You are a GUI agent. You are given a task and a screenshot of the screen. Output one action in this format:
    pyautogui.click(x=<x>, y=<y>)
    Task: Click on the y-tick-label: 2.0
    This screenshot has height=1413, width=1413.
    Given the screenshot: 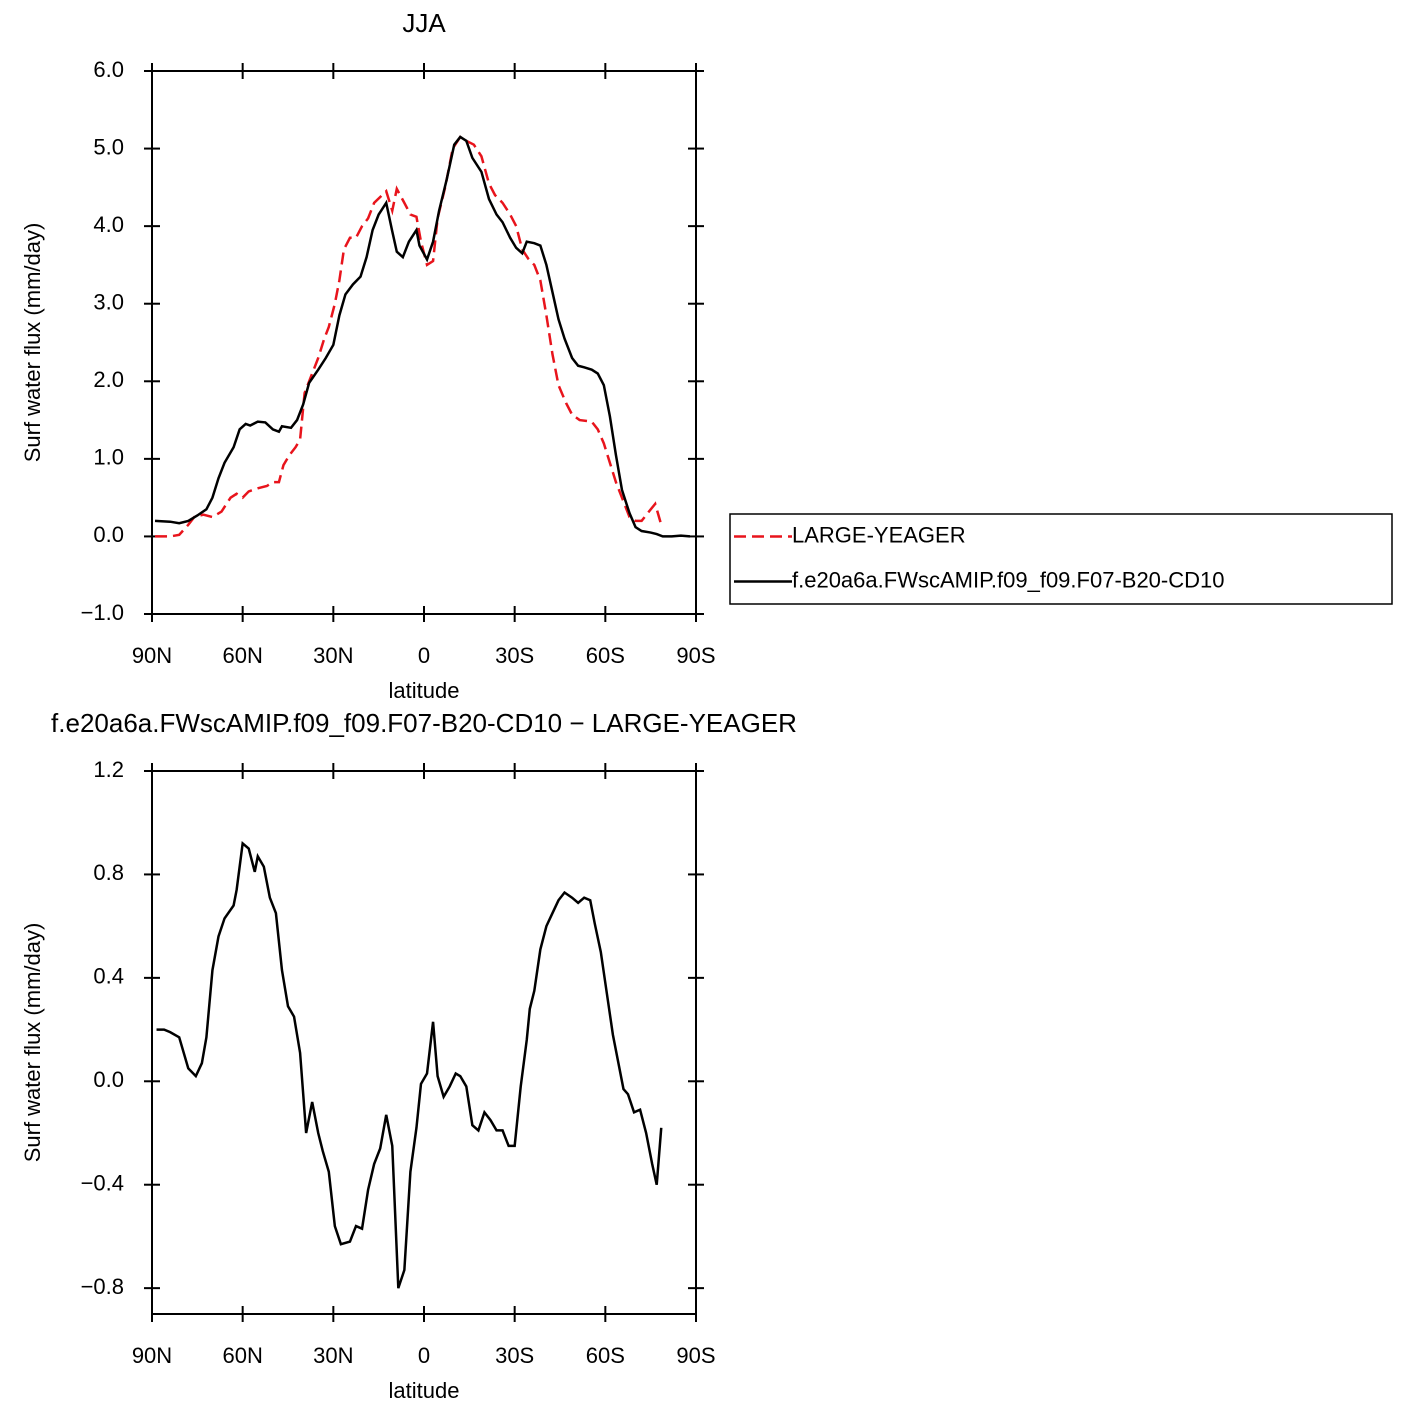 What is the action you would take?
    pyautogui.click(x=108, y=379)
    